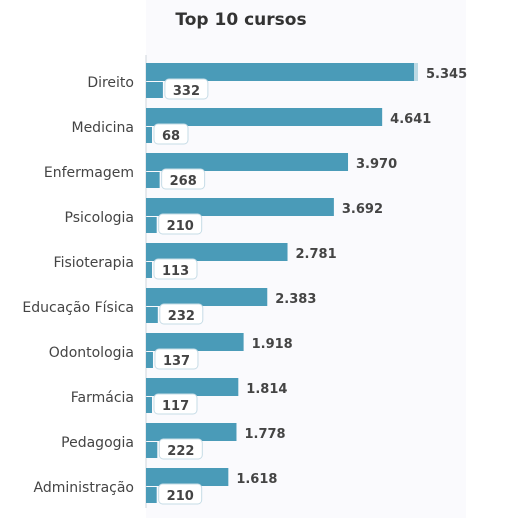 This screenshot has width=506, height=522. I want to click on category-label: Odontologia, so click(91, 353).